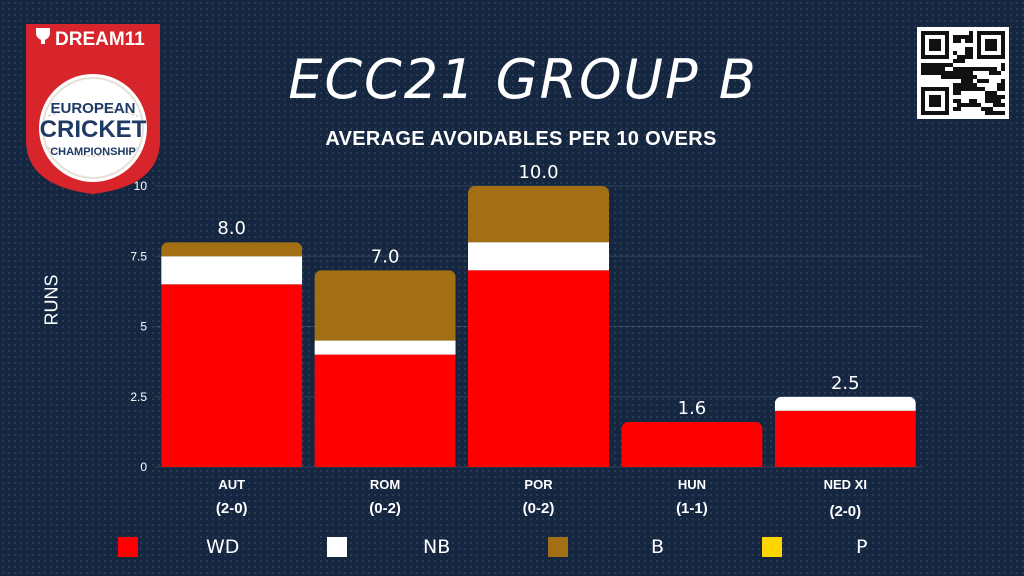  Describe the element at coordinates (521, 139) in the screenshot. I see `chart-subtitle: AVERAGE AVOIDABLES PER 10 OVERS` at that location.